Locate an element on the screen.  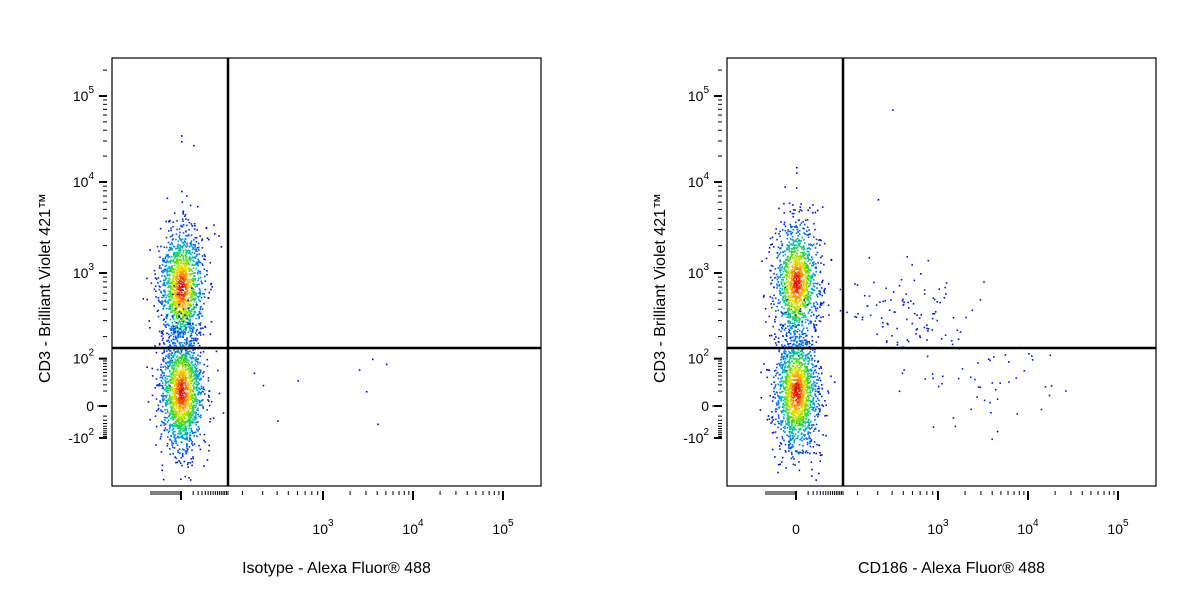
y-tick-label: 10³ is located at coordinates (84, 271).